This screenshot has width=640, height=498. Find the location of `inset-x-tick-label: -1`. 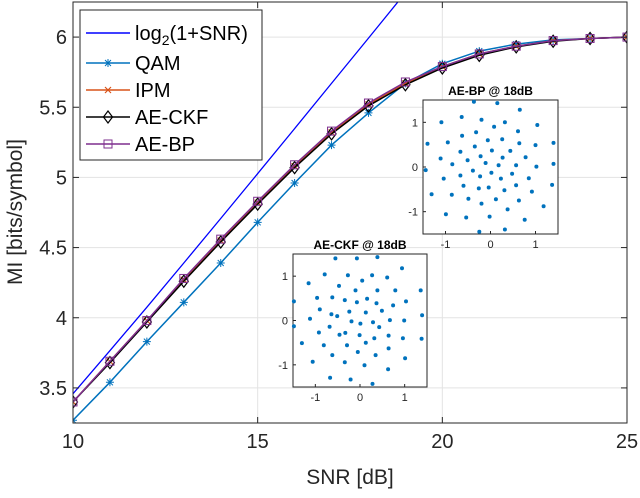

inset-x-tick-label: -1 is located at coordinates (446, 245).